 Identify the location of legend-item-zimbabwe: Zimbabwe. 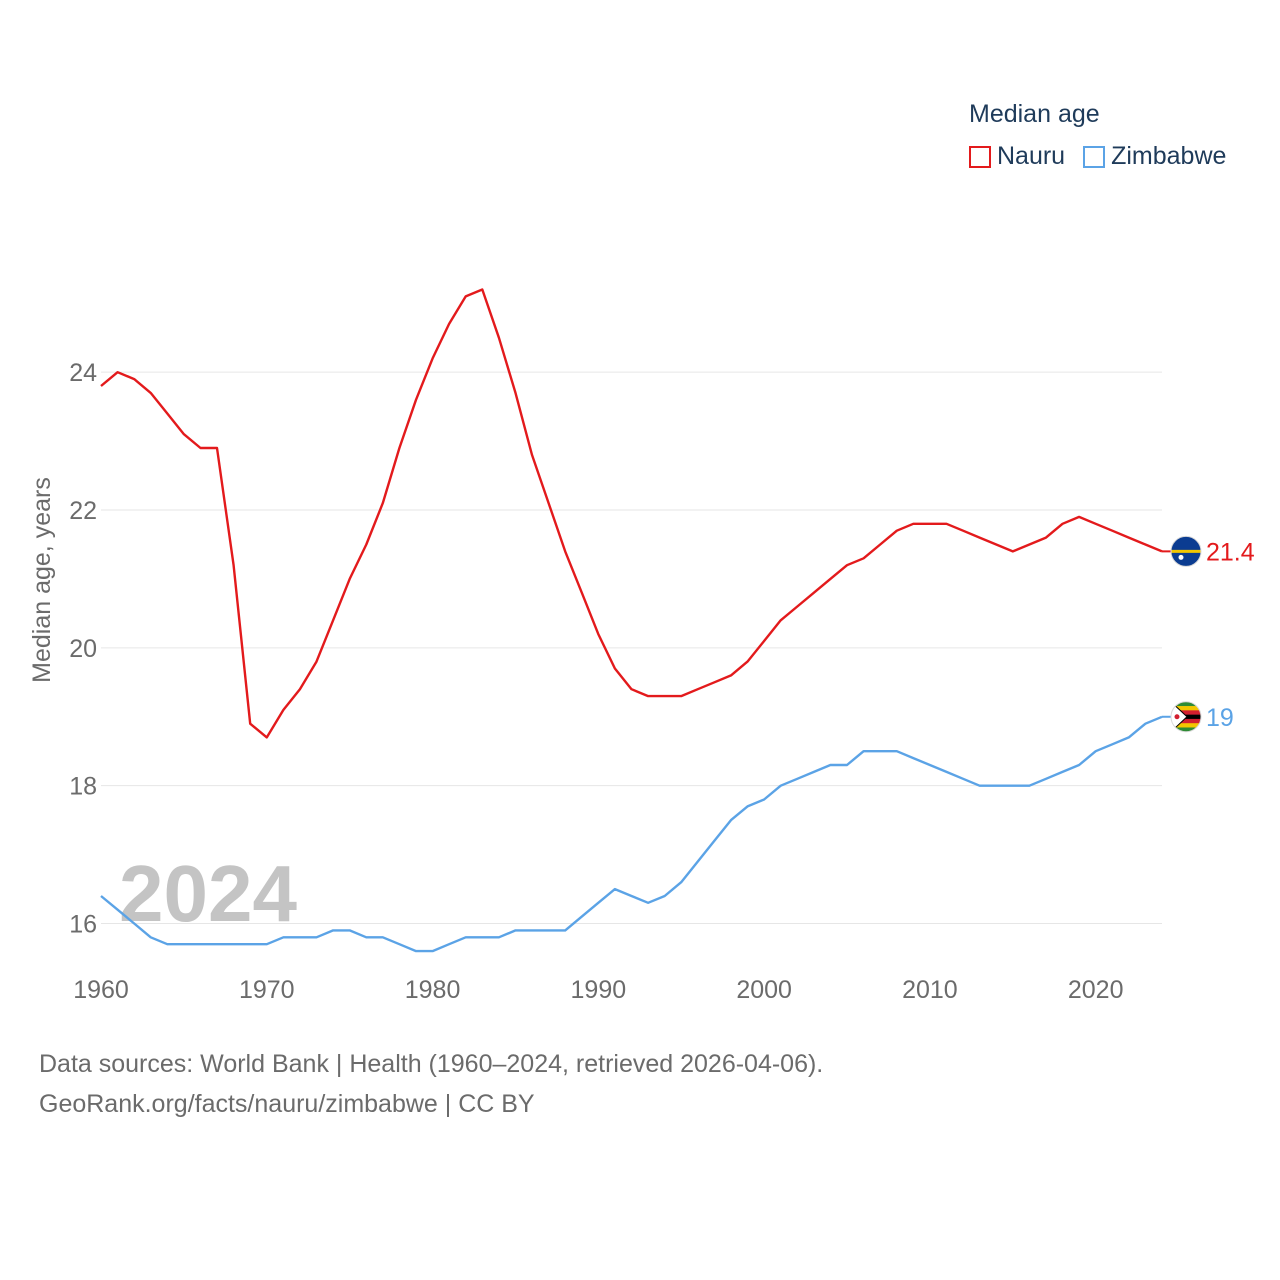
(1154, 156).